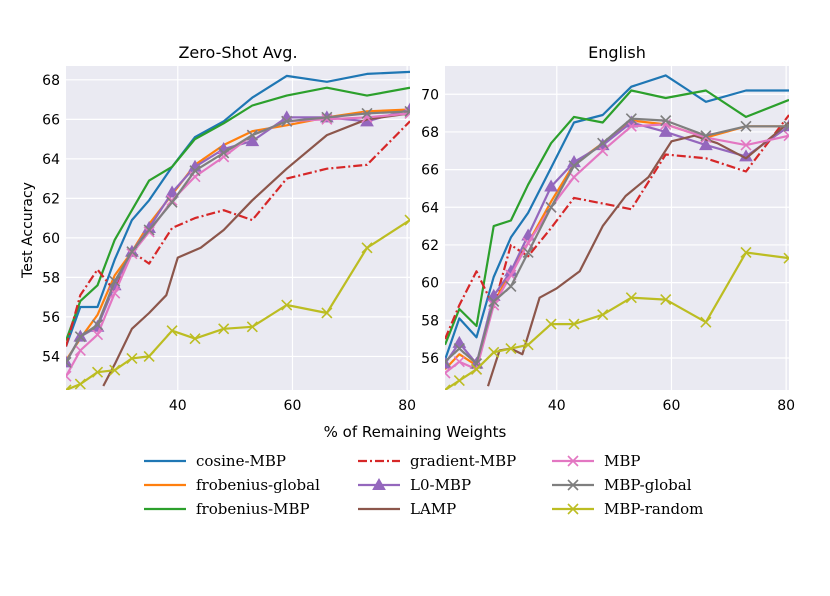 The width and height of the screenshot is (830, 596). I want to click on legend-item-lamp: LAMP, so click(407, 509).